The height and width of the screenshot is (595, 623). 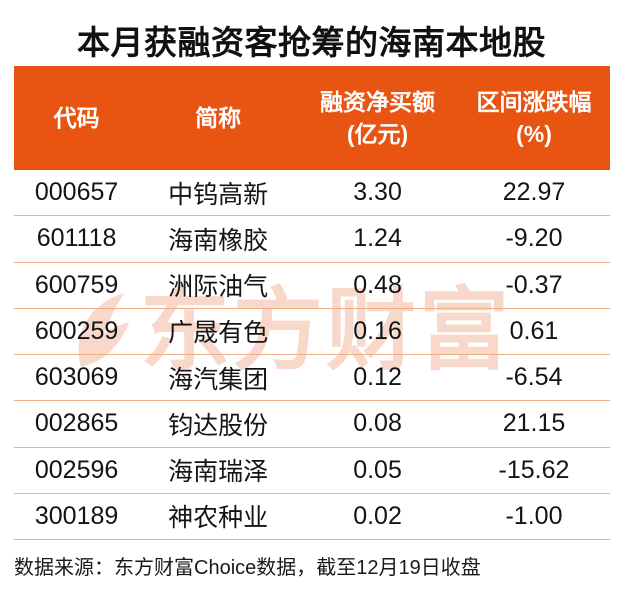 I want to click on cell-net-buy: 0.16, so click(x=377, y=330).